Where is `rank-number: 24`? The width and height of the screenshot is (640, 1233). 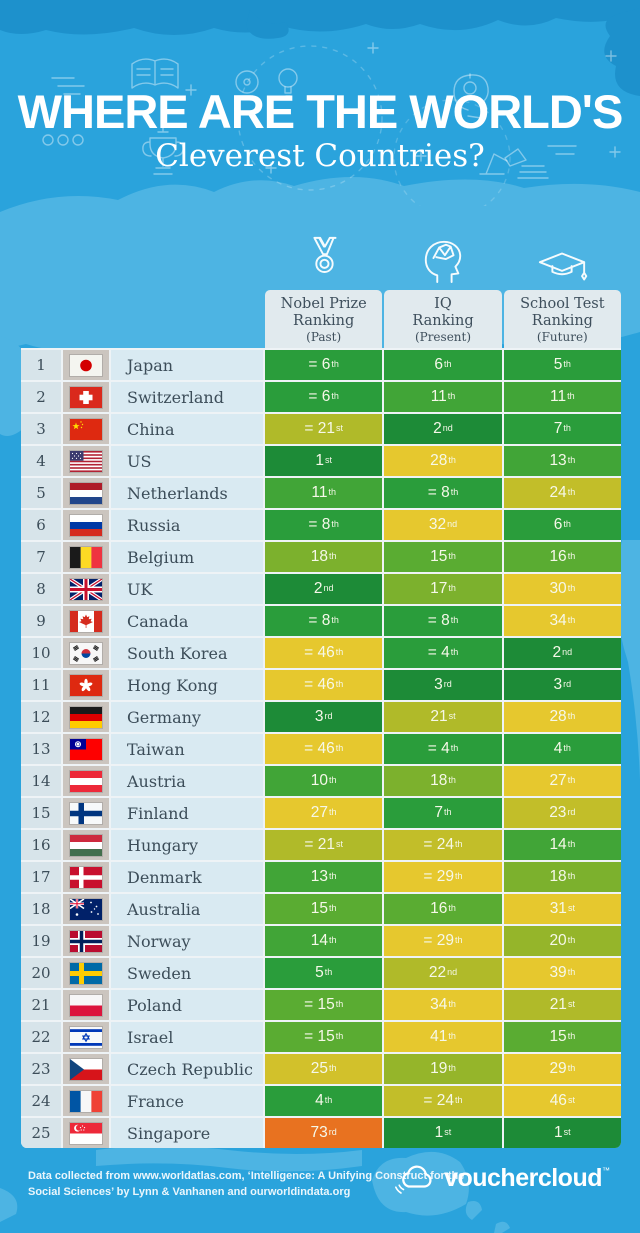
rank-number: 24 is located at coordinates (41, 1101).